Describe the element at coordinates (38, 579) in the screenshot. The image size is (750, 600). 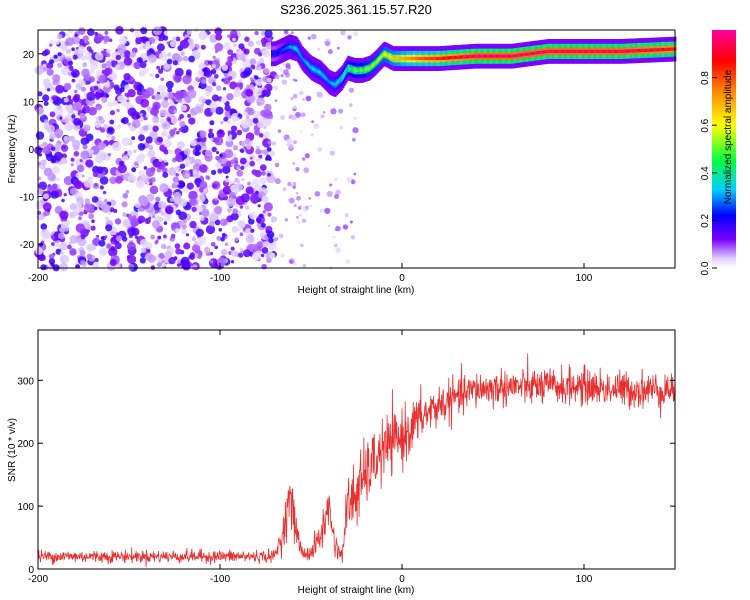
I see `x-tick-label: -200` at that location.